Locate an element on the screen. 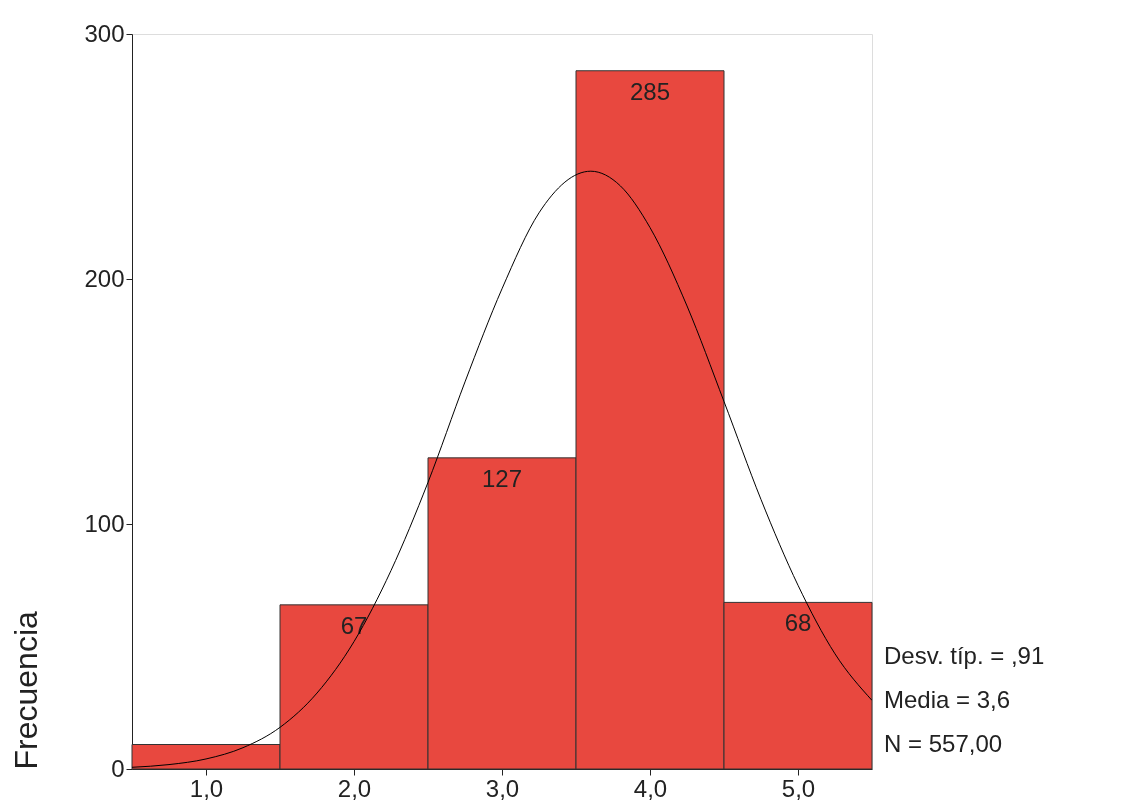 The height and width of the screenshot is (810, 1128). x-tick-label: 2,0 is located at coordinates (354, 788).